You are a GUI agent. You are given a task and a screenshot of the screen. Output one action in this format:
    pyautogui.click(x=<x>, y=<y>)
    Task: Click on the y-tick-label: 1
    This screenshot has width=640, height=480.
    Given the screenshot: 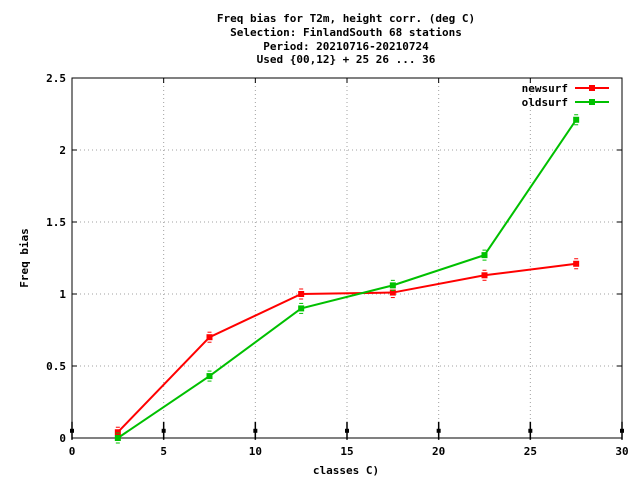 What is the action you would take?
    pyautogui.click(x=62, y=294)
    